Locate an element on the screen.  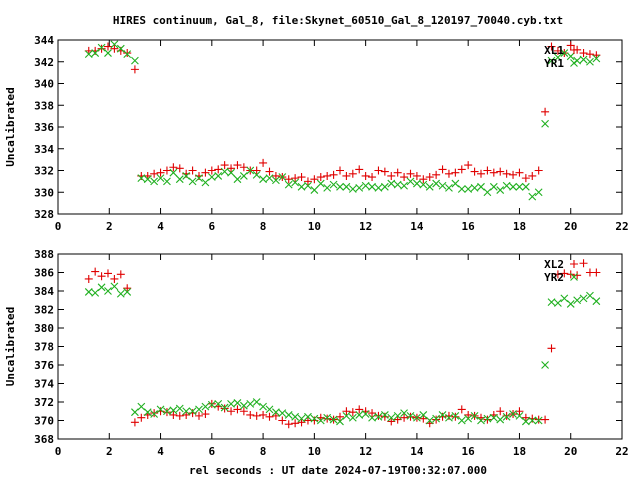
y-tick-label: 386 is located at coordinates (44, 273).